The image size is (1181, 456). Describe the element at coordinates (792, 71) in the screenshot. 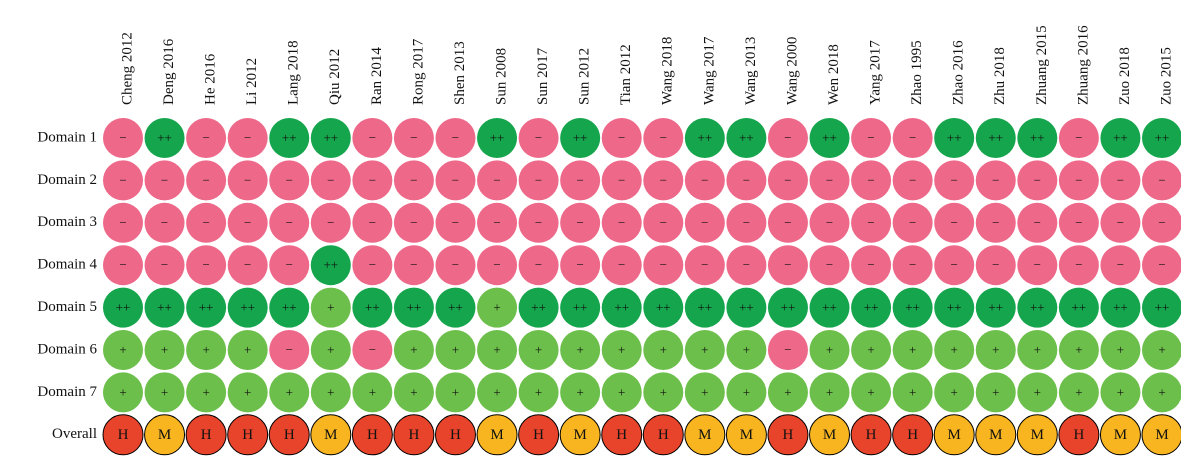

I see `study-label: Wang 2000` at that location.